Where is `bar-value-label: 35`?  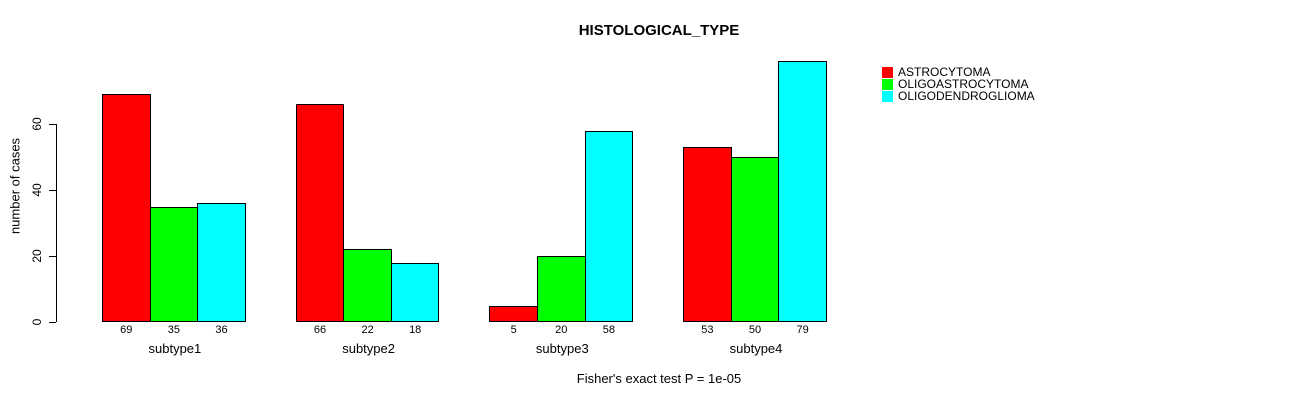 bar-value-label: 35 is located at coordinates (174, 330).